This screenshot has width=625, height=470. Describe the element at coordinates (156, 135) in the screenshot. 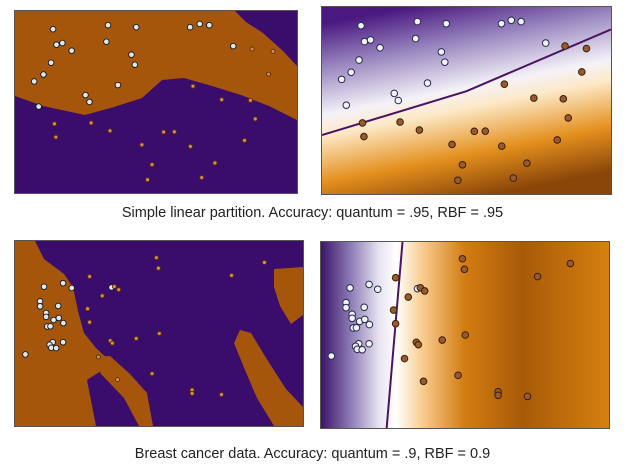

I see `region-purple` at that location.